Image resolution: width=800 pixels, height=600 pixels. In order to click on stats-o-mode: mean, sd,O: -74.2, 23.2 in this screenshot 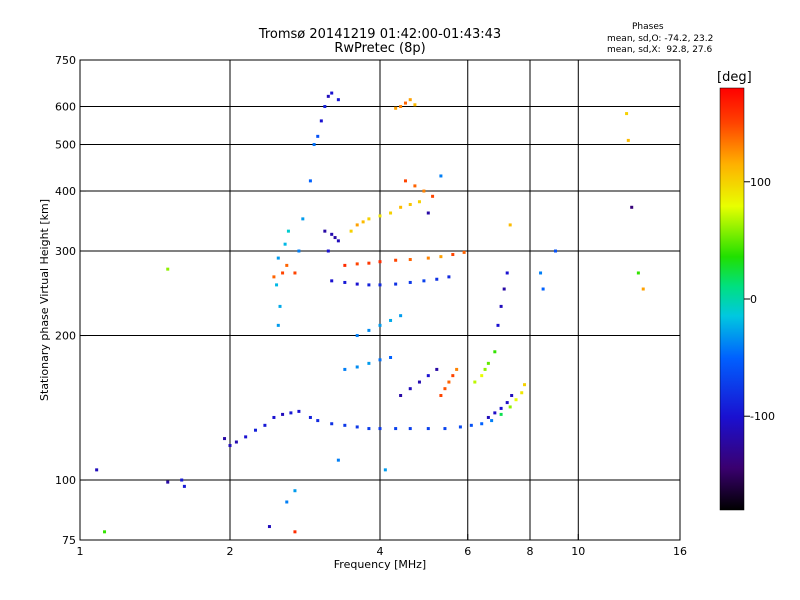, I will do `click(660, 39)`.